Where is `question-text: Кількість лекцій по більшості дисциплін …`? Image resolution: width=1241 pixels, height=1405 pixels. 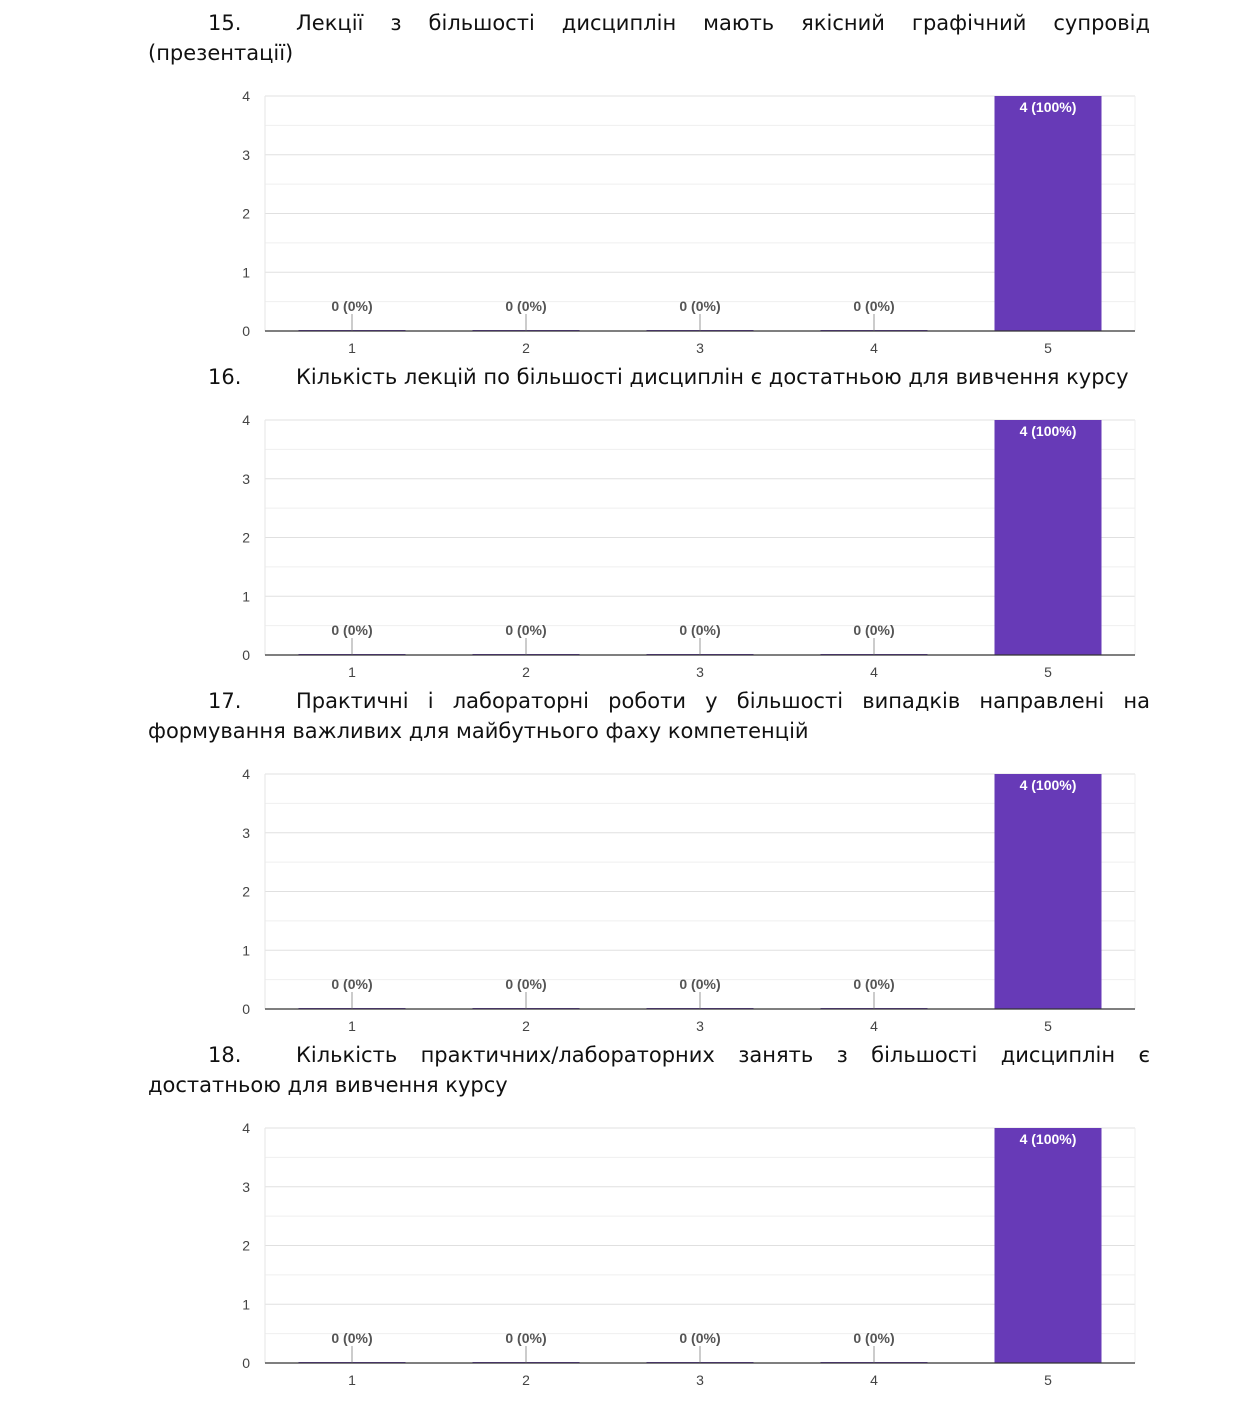
question-text: Кількість лекцій по більшості дисциплін … is located at coordinates (712, 377).